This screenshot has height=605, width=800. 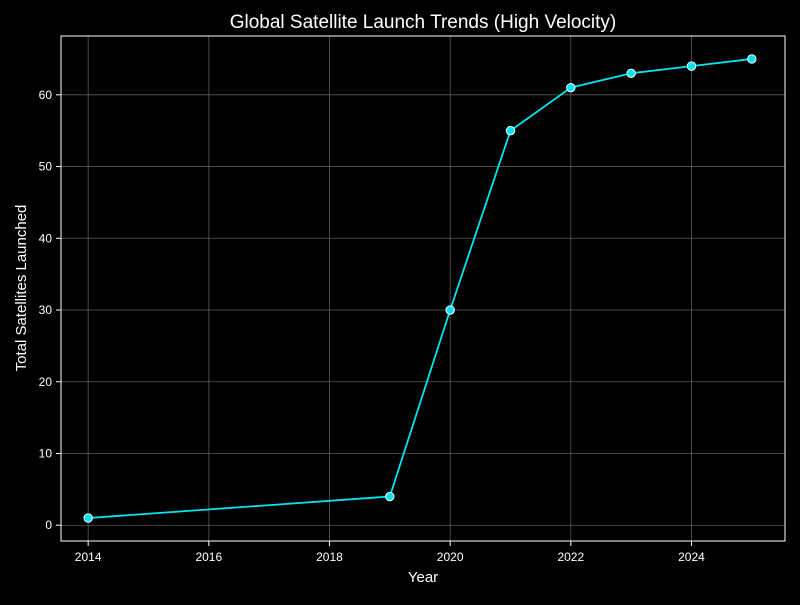 I want to click on x-axis-ticks: 2014 2016 2018 2020 2022 2024, so click(x=390, y=552).